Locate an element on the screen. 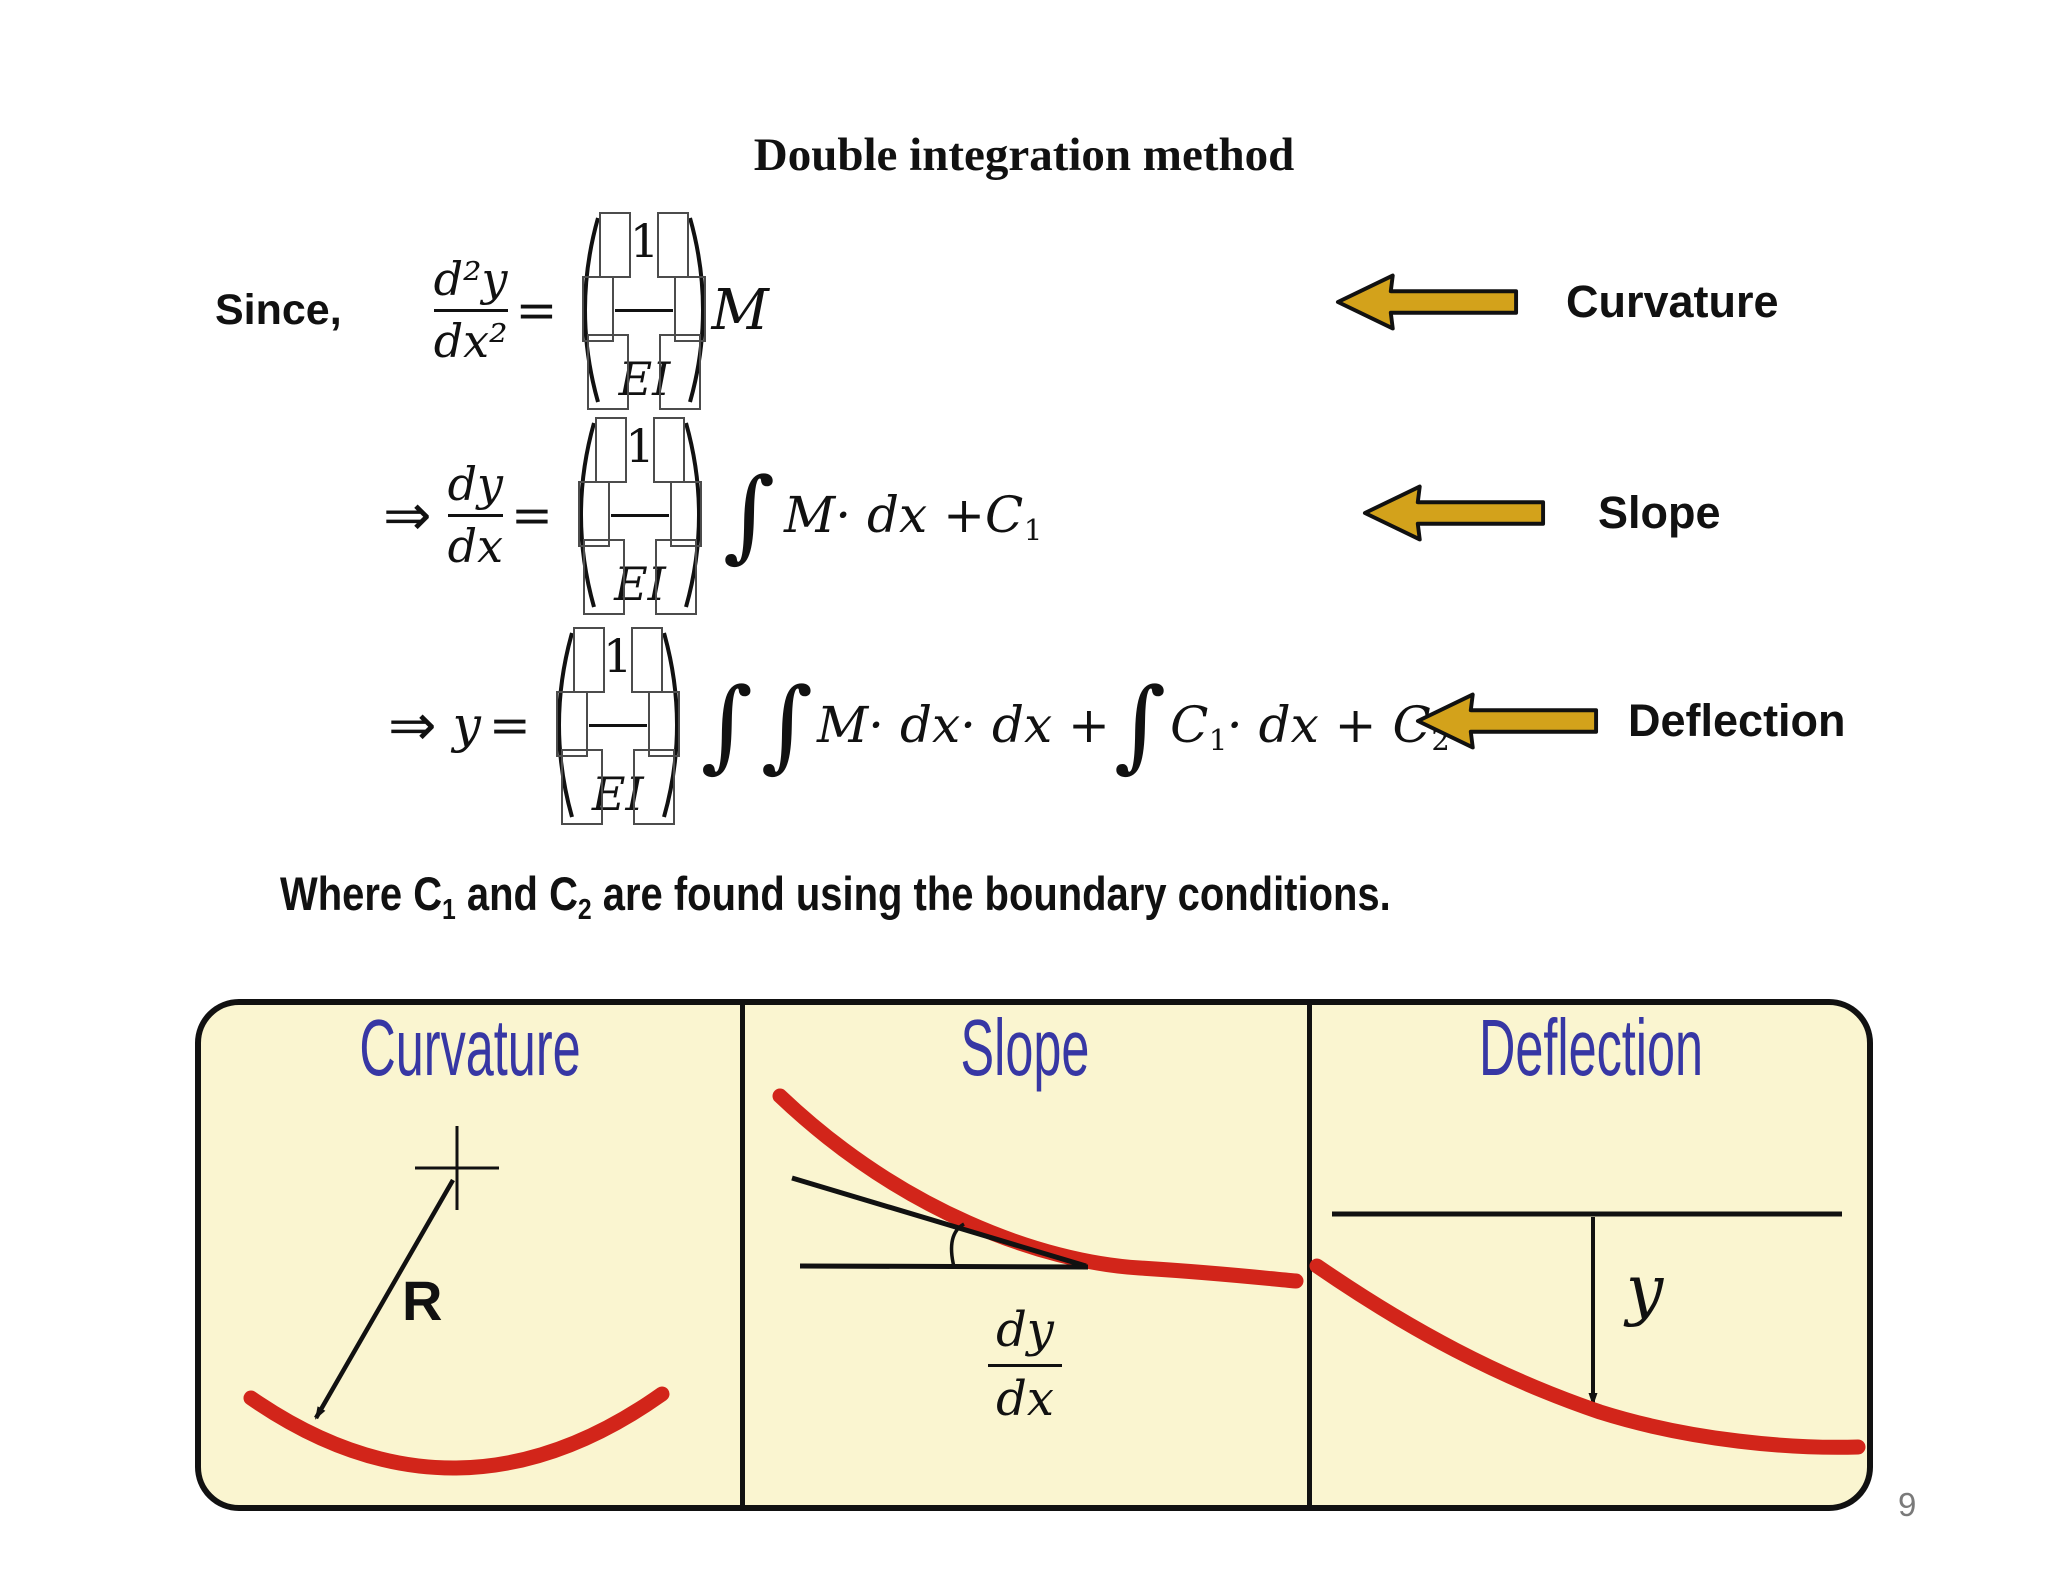 The height and width of the screenshot is (1582, 2048). deflection-label: Deflection is located at coordinates (1737, 720).